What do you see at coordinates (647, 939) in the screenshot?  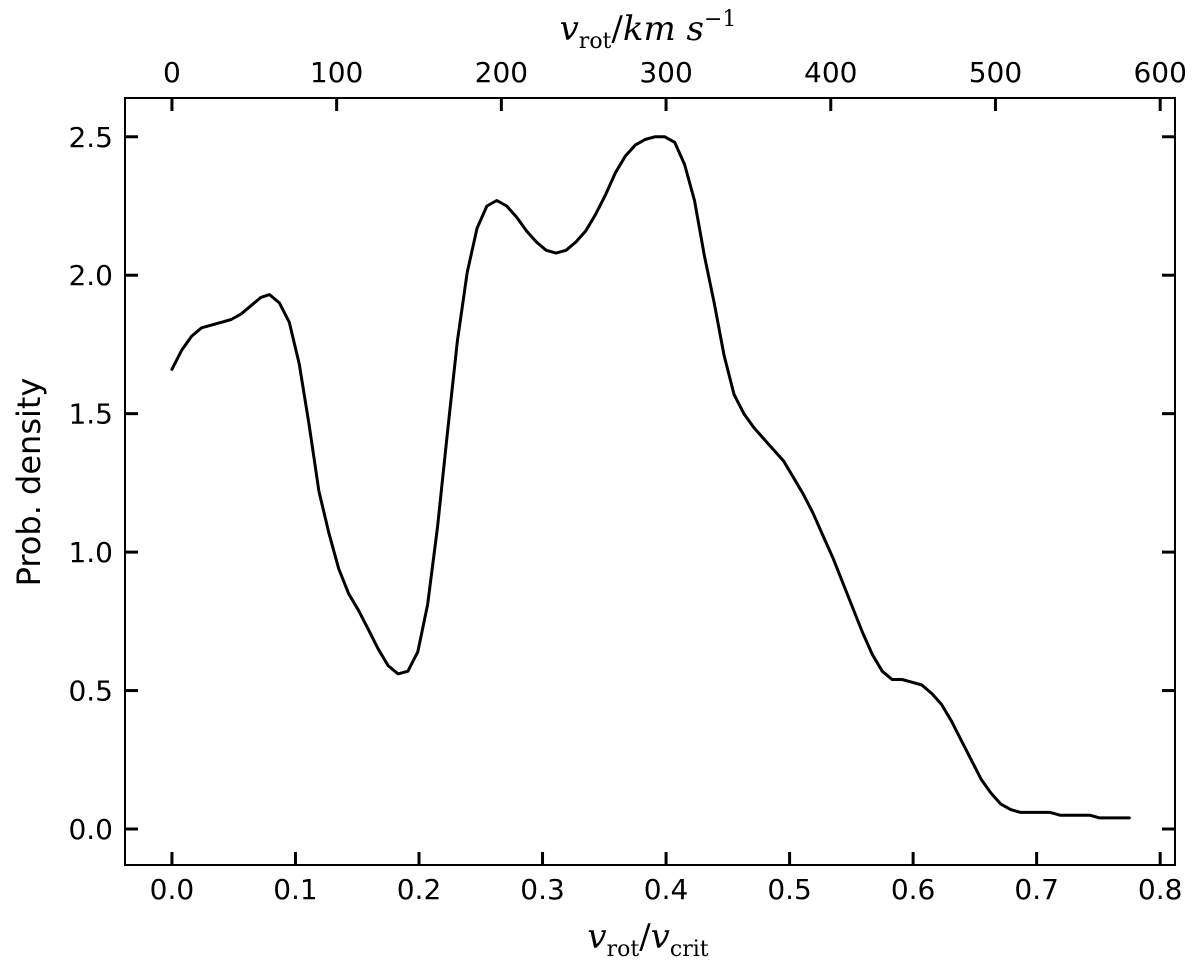 I see `x-axis-label: vrot/vcrit` at bounding box center [647, 939].